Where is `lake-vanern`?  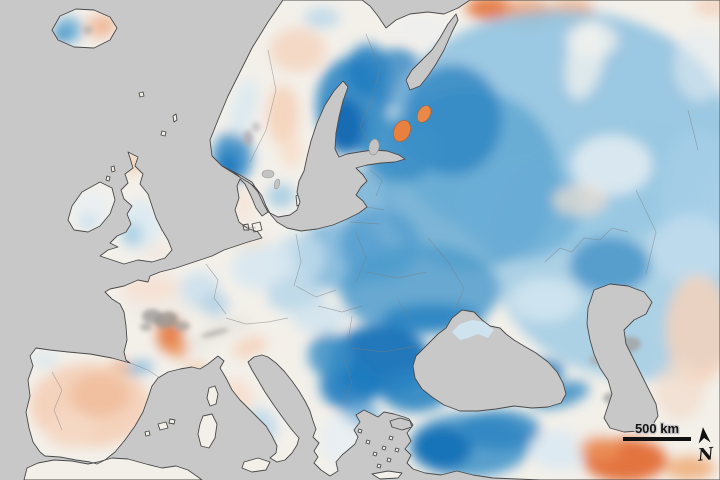
lake-vanern is located at coordinates (268, 174).